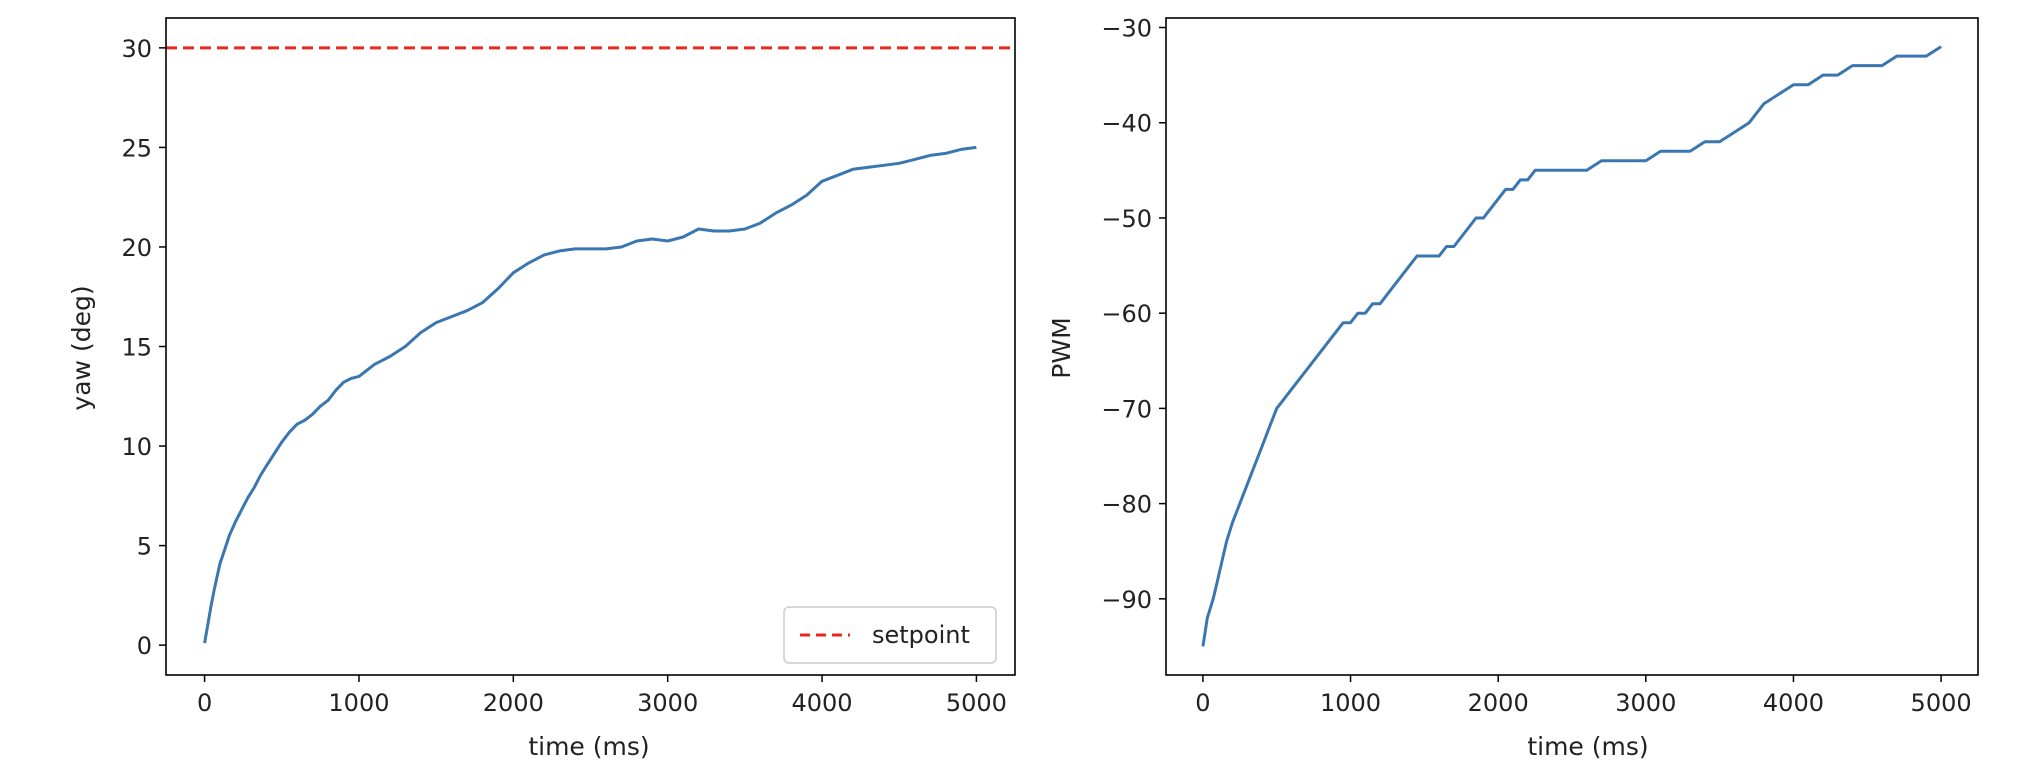 The image size is (2040, 766). Describe the element at coordinates (1350, 703) in the screenshot. I see `pwm-xtick-label: 1000` at that location.